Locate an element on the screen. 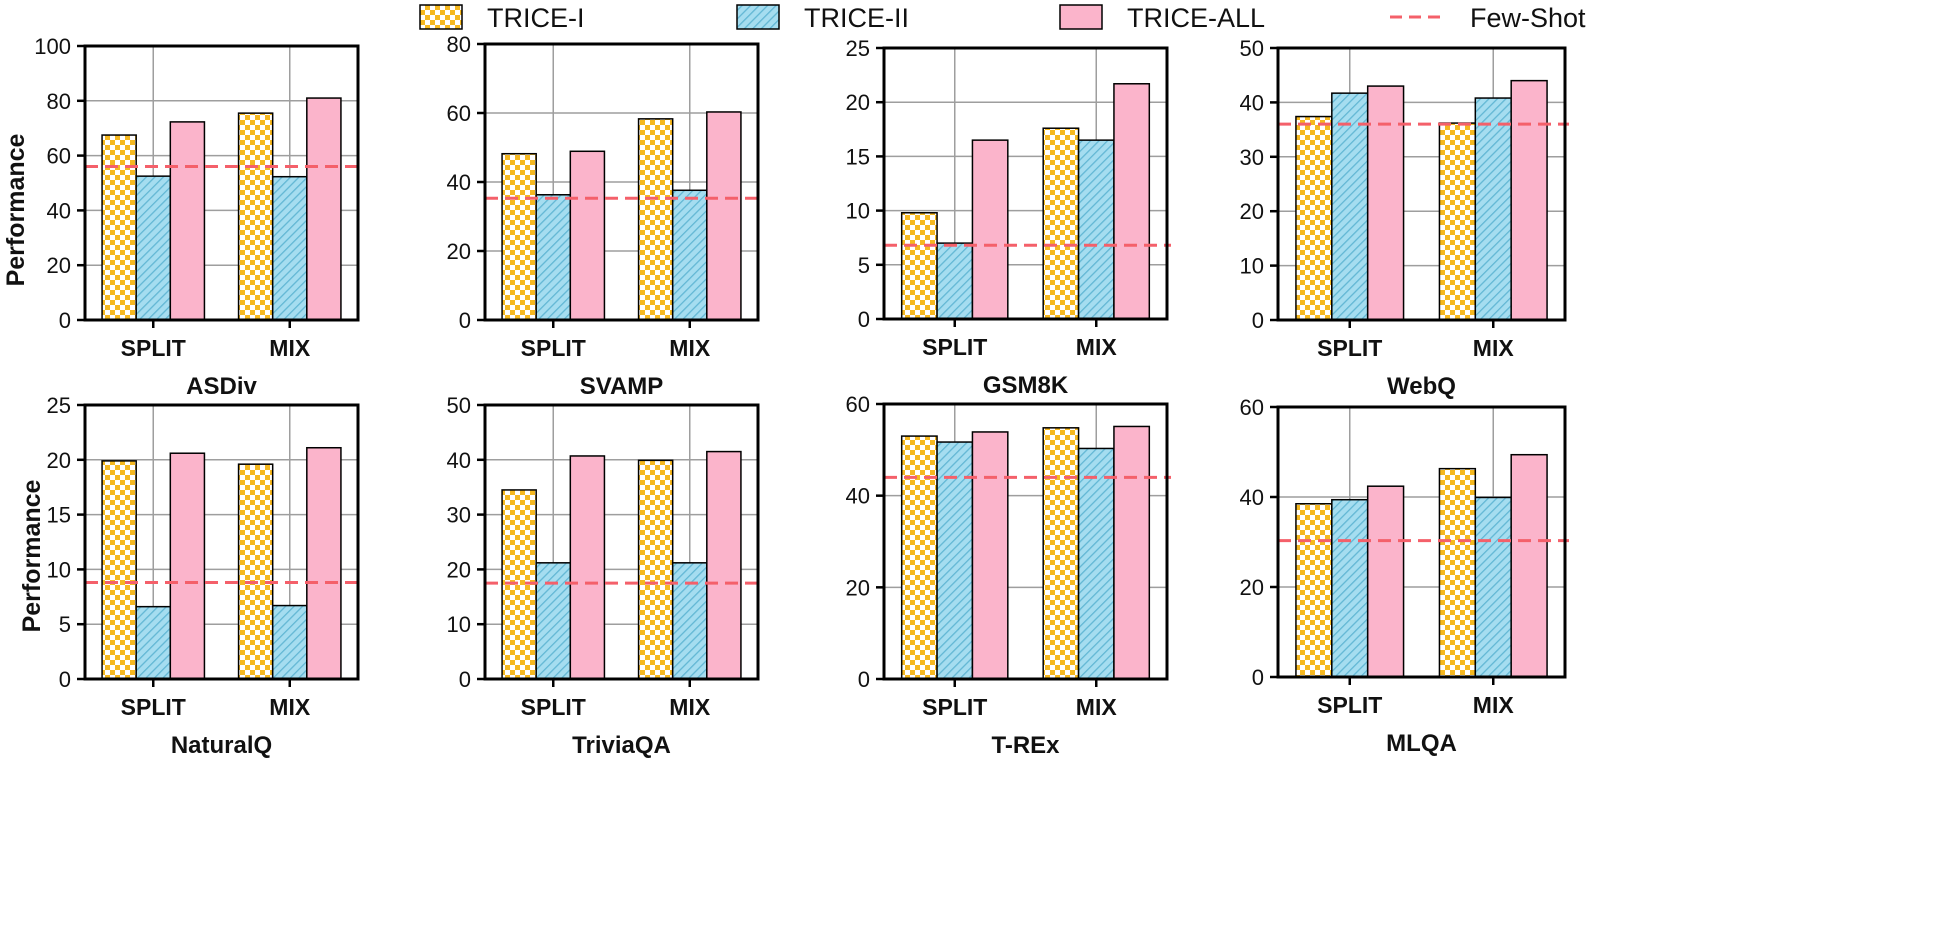  y-tick-label: 25 is located at coordinates (858, 48).